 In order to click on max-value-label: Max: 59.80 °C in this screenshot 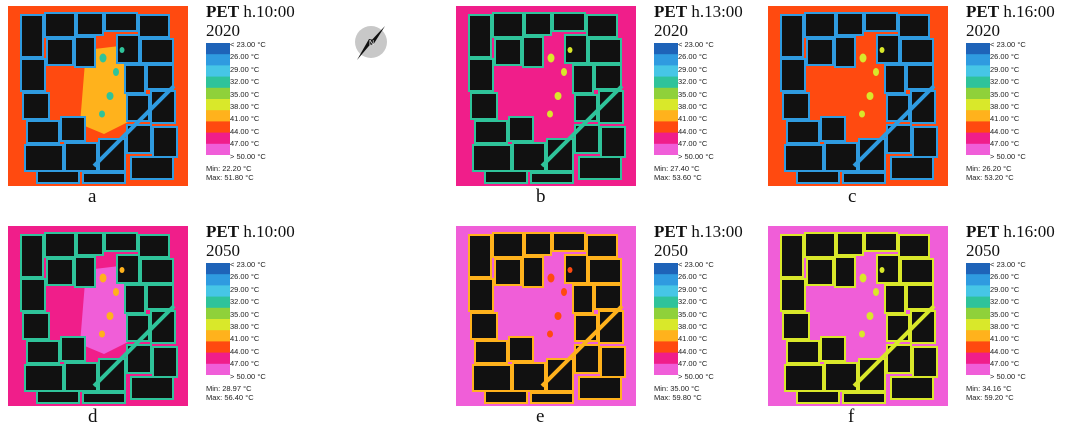, I will do `click(678, 397)`.